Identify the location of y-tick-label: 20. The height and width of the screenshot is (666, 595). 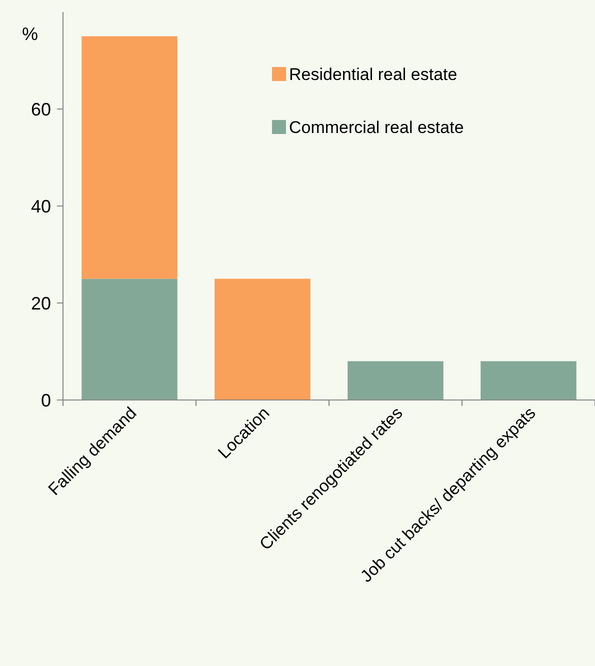
(40, 303).